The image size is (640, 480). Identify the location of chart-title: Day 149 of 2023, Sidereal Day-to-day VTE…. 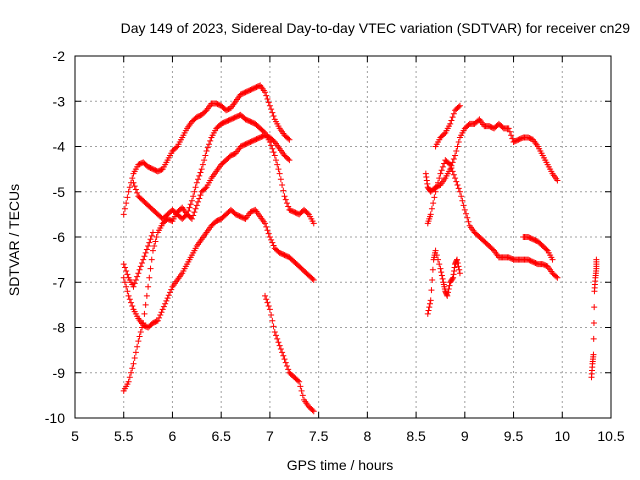
(376, 28).